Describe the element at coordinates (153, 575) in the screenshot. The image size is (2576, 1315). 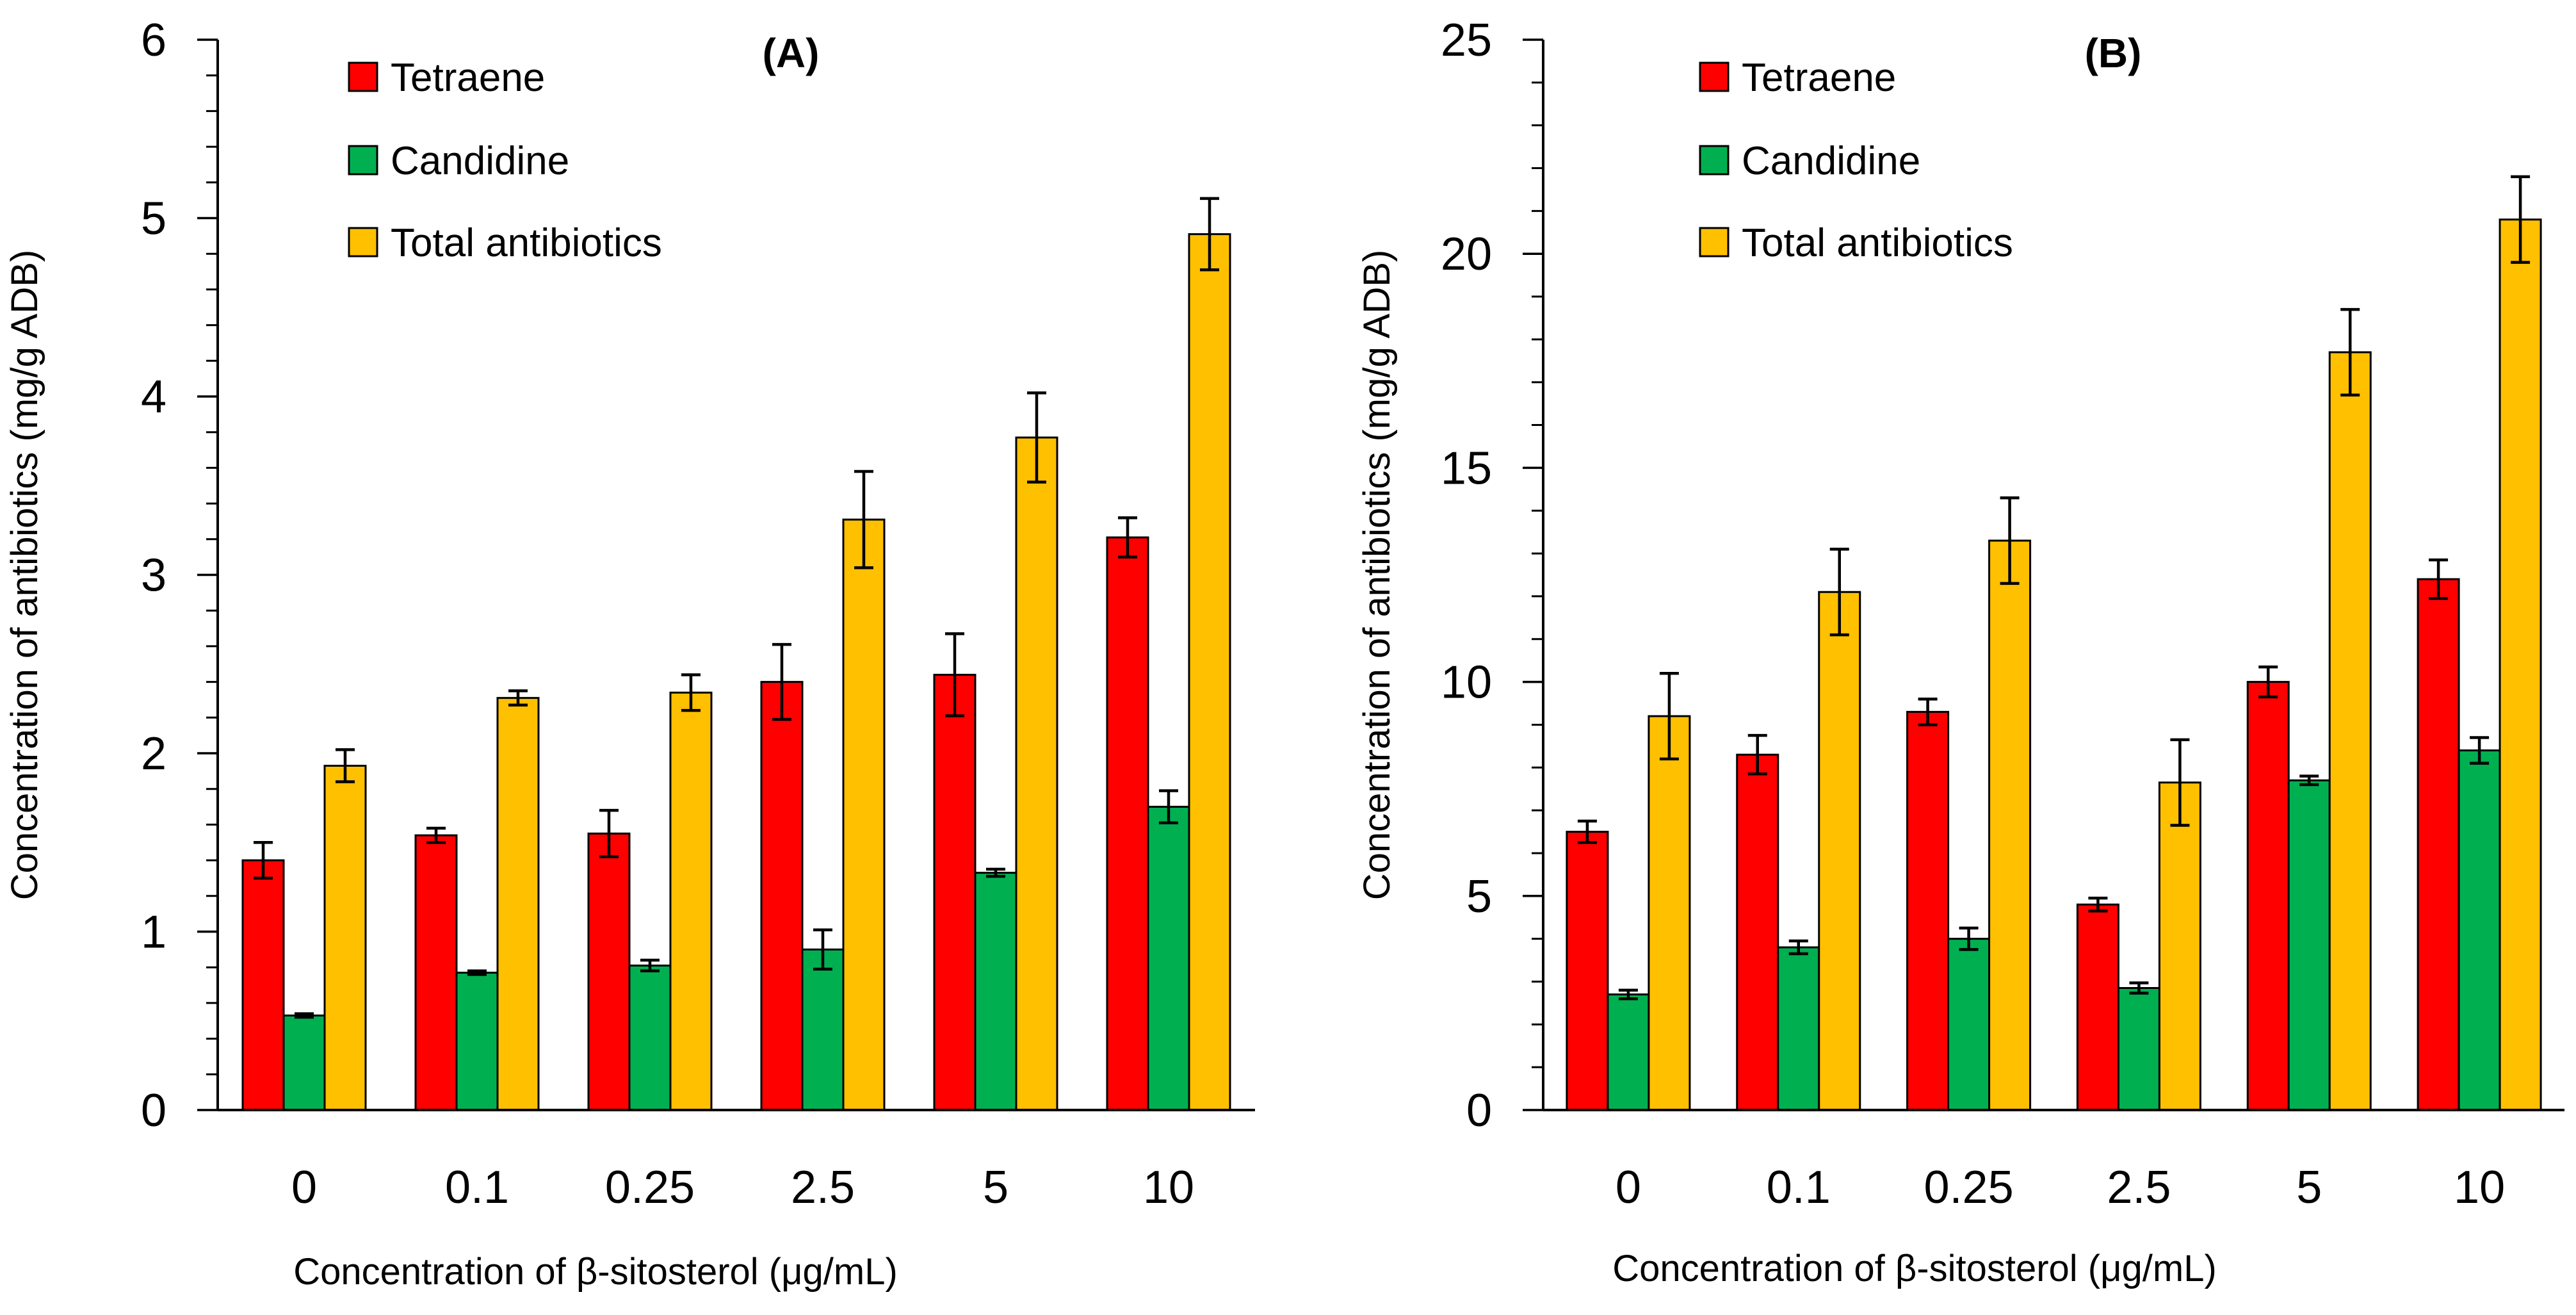
I see `y-tick-label: 3` at that location.